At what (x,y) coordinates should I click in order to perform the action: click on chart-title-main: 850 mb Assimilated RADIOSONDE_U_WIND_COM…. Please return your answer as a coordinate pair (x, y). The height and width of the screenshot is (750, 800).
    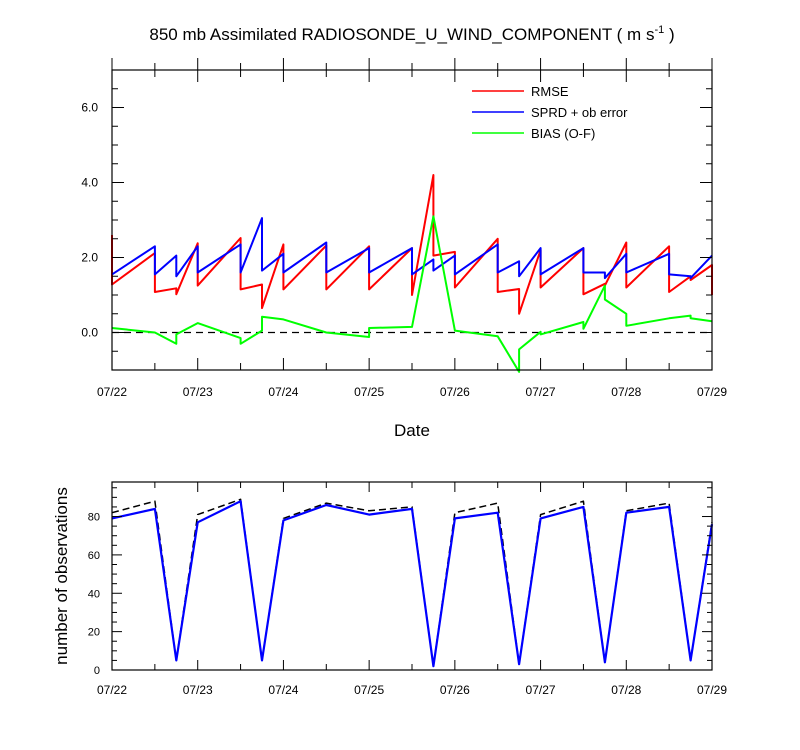
    Looking at the image, I should click on (401, 34).